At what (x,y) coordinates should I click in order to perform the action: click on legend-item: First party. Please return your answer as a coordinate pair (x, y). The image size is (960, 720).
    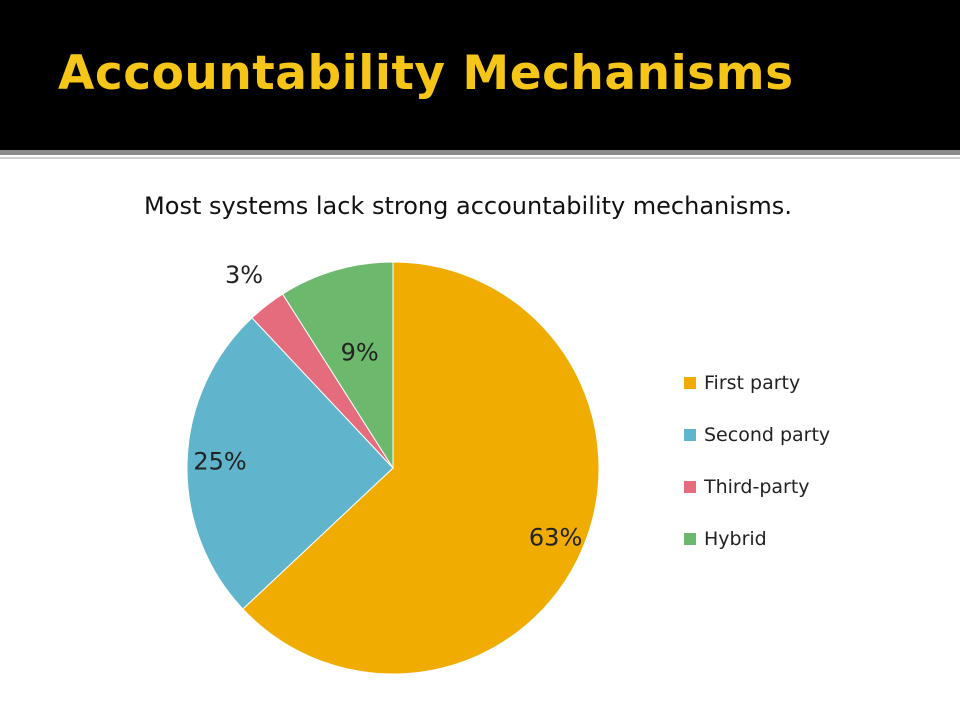
    Looking at the image, I should click on (742, 383).